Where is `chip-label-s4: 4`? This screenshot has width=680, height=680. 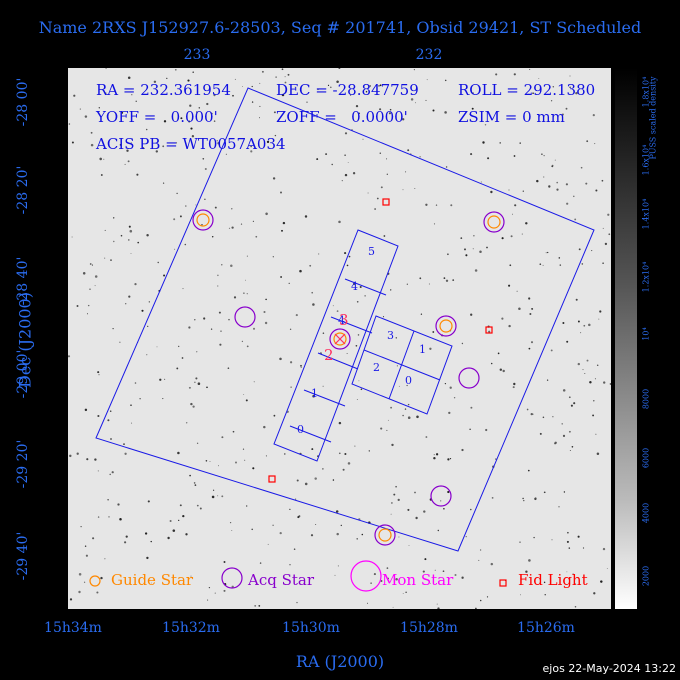
chip-label-s4: 4 is located at coordinates (341, 320).